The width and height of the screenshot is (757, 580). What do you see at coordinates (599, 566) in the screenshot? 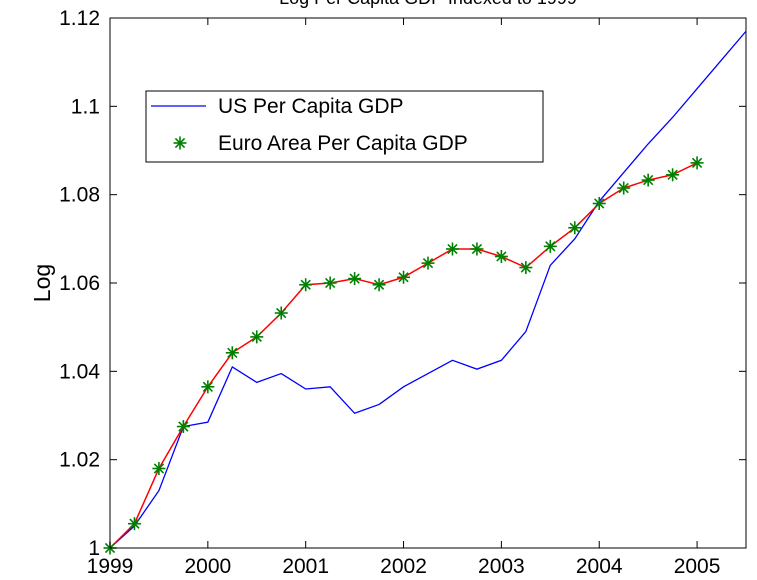
I see `x-tick-label: 2004` at bounding box center [599, 566].